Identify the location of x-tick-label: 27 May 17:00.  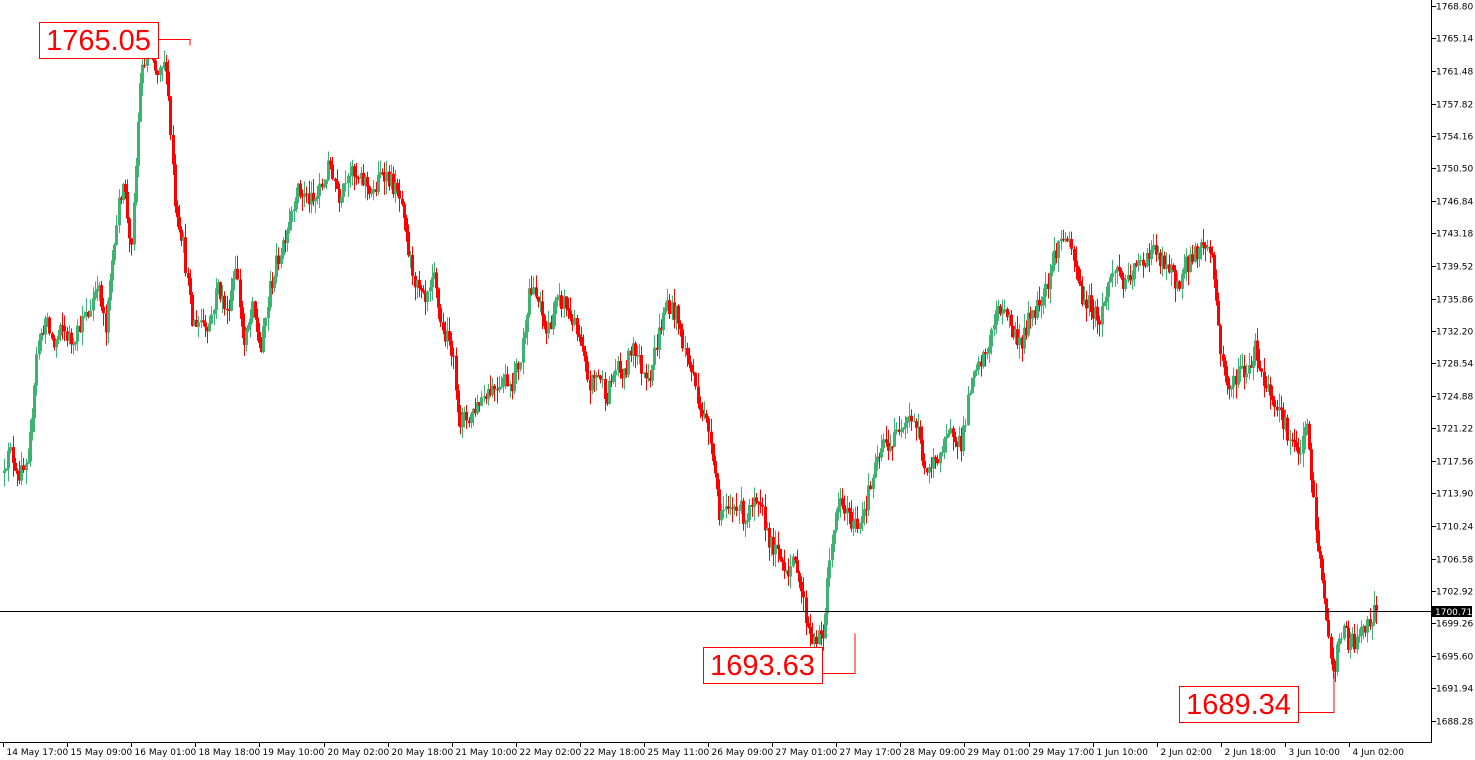
(871, 753).